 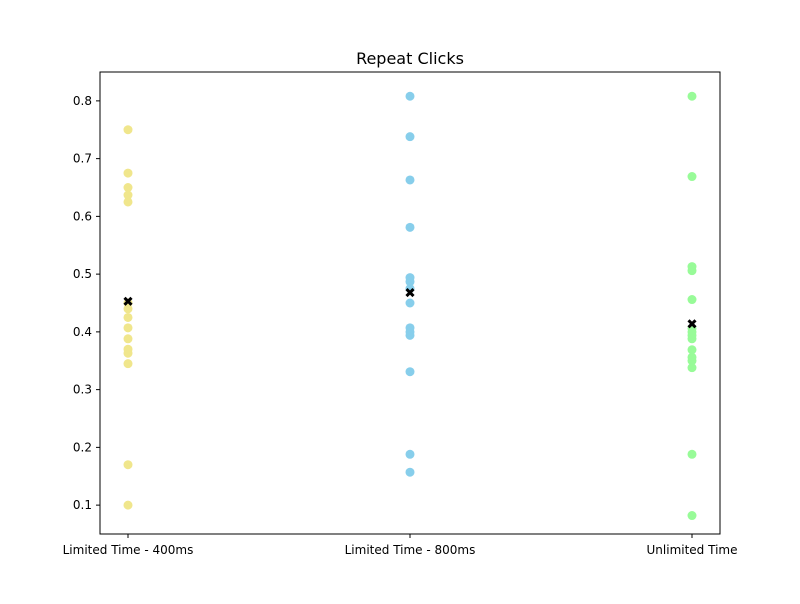 What do you see at coordinates (128, 550) in the screenshot?
I see `x-tick-label: Limited Time - 400ms` at bounding box center [128, 550].